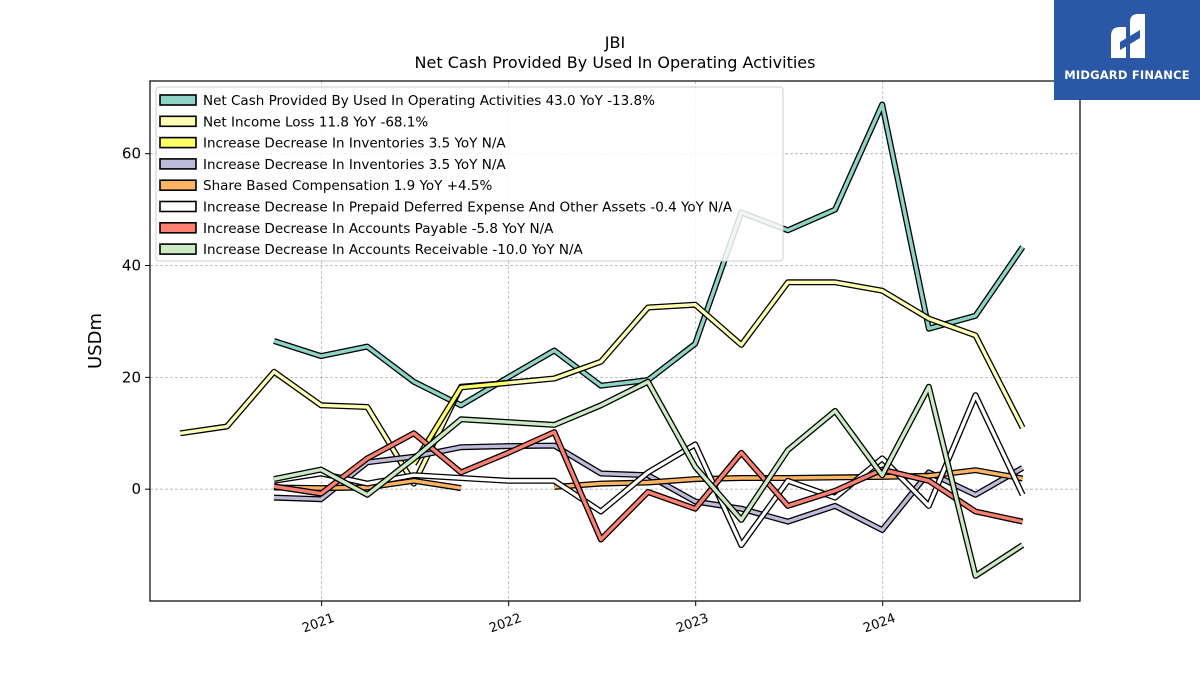  Describe the element at coordinates (614, 42) in the screenshot. I see `chart-title: JBI` at that location.